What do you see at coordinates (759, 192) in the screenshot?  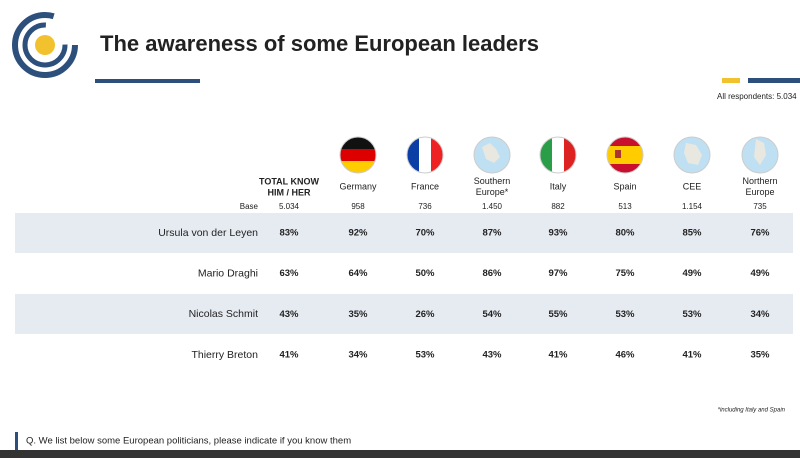 I see `column-header: Europe` at bounding box center [759, 192].